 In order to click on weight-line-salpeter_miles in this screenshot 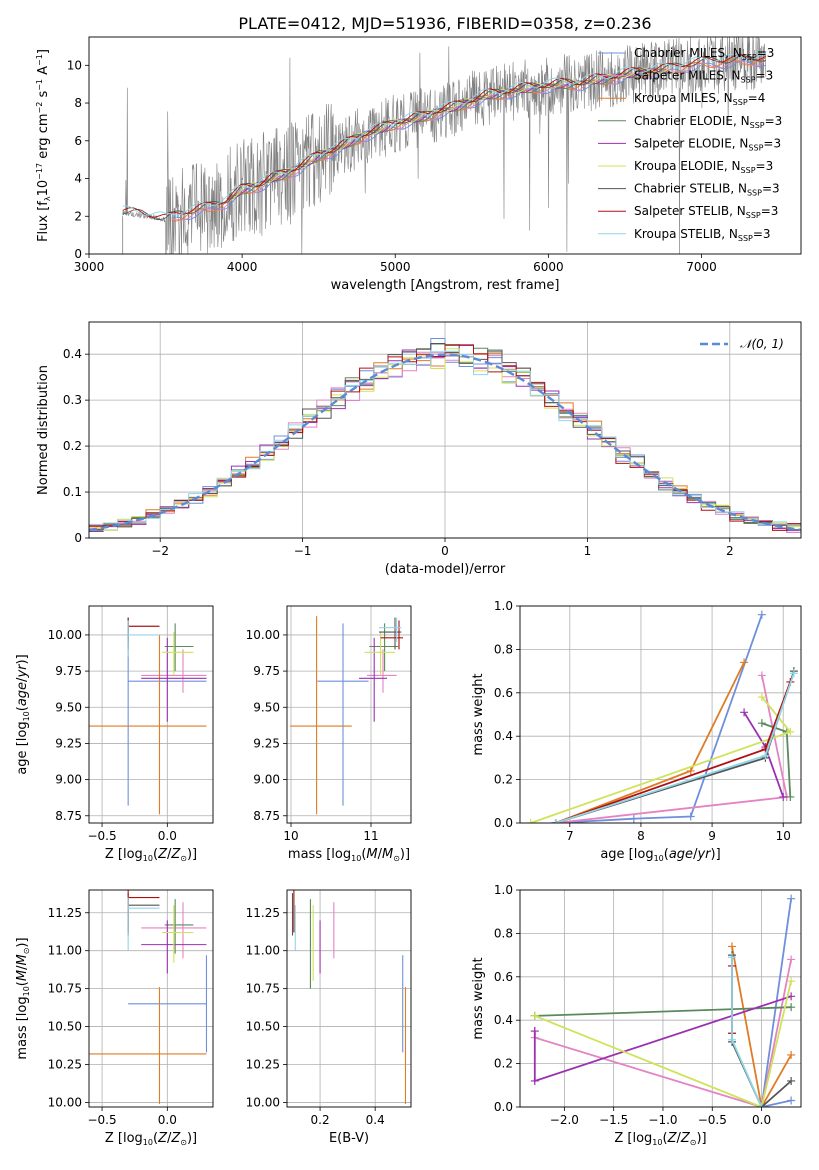, I will do `click(671, 749)`.